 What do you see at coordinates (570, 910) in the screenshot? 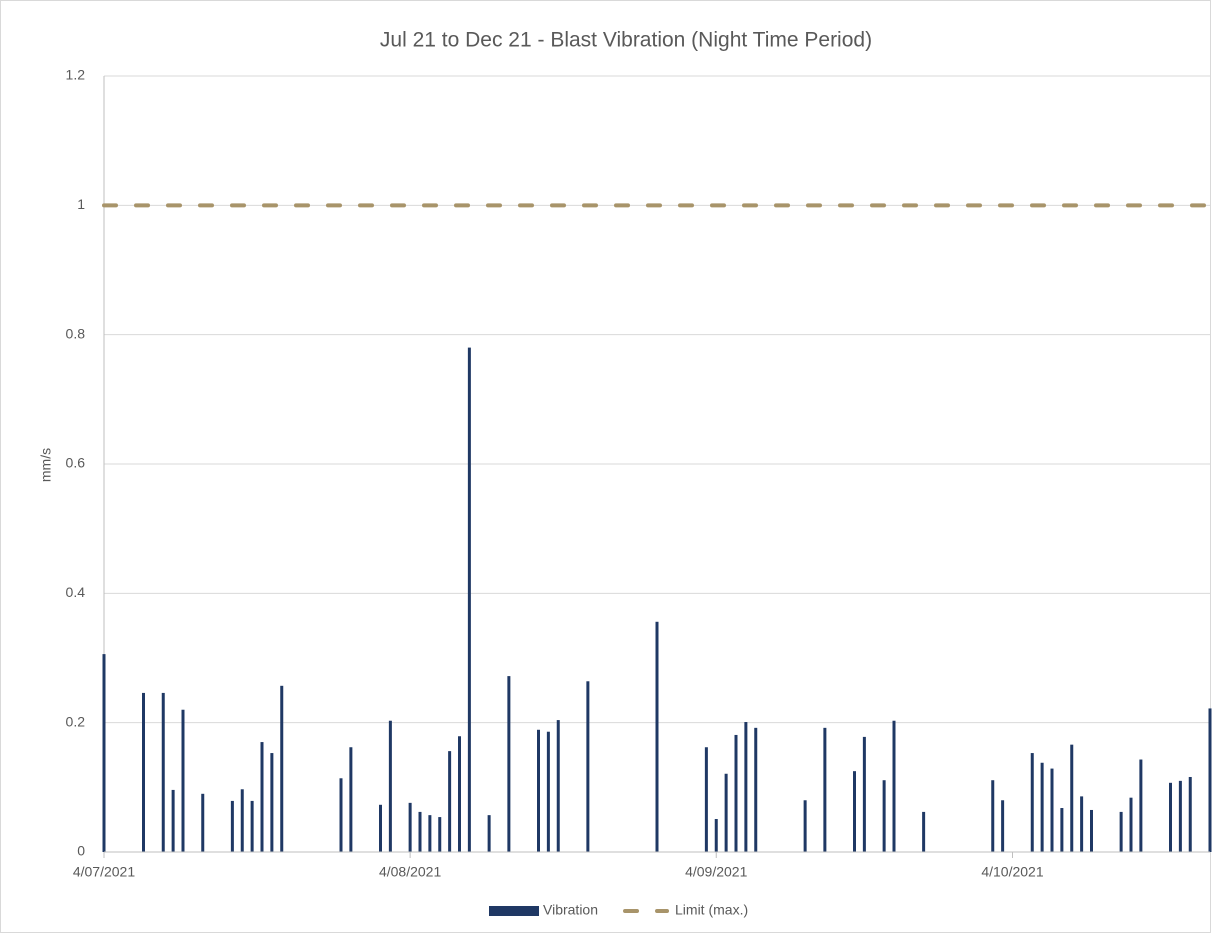
I see `legend-label: Vibration` at bounding box center [570, 910].